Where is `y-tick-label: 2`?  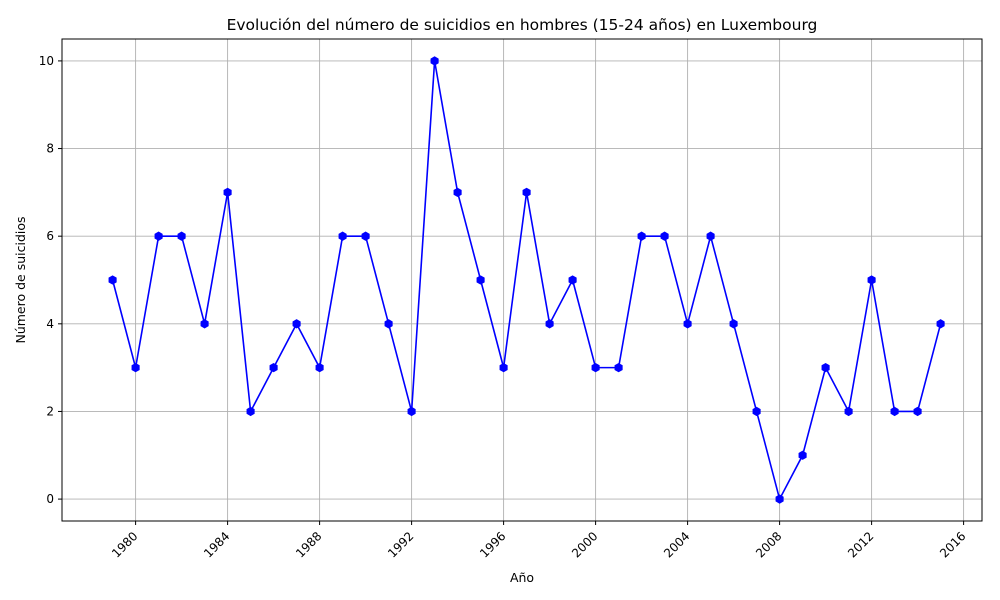 y-tick-label: 2 is located at coordinates (50, 411).